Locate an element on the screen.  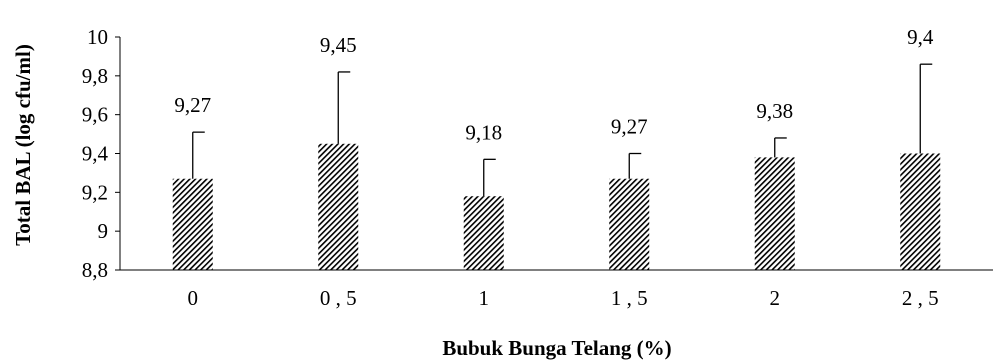
data-label: 9,38 is located at coordinates (774, 111).